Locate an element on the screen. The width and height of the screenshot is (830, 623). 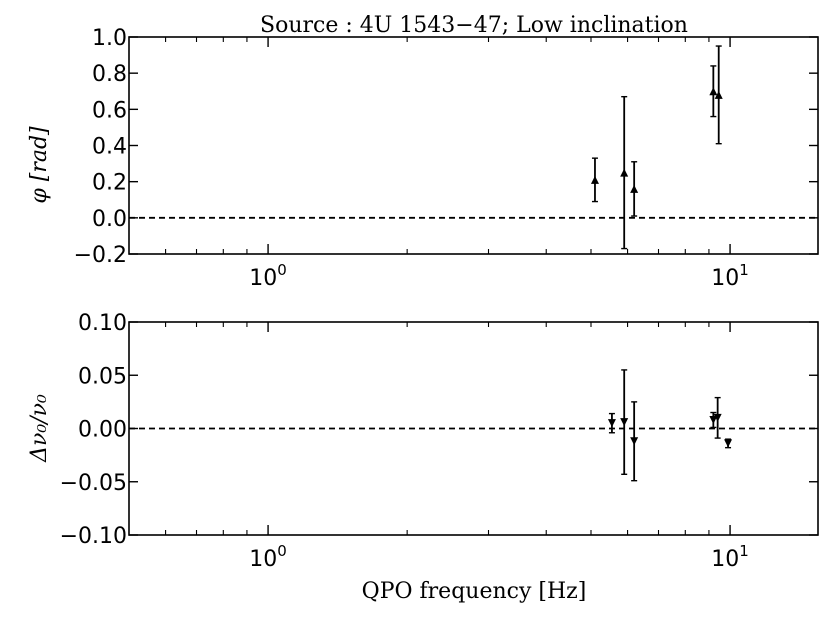
phase-y-tick-label: 0.6 is located at coordinates (109, 110).